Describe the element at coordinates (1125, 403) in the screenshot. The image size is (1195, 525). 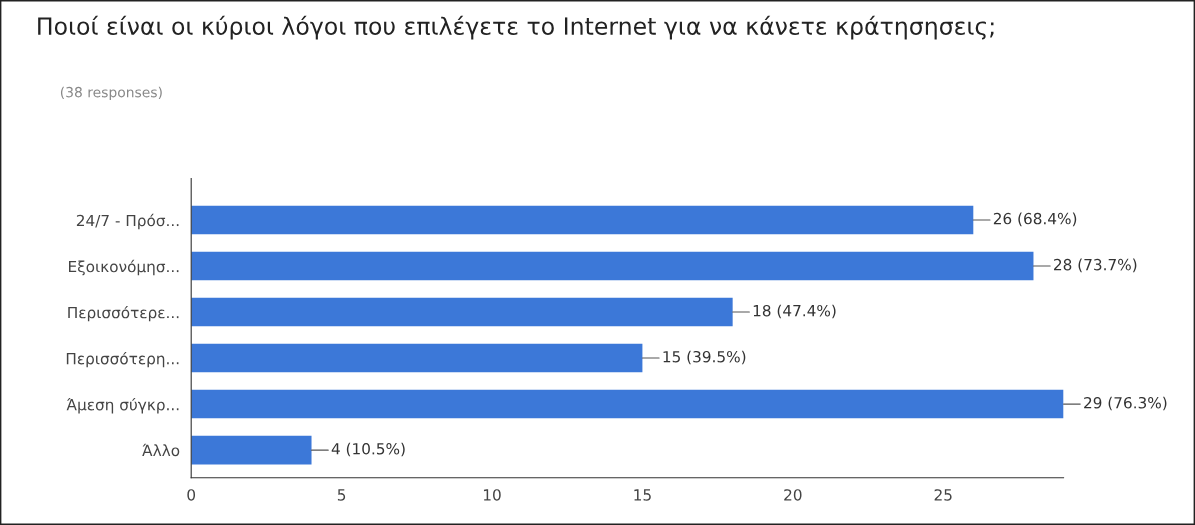
I see `data-label: 29 (76.3%)` at that location.